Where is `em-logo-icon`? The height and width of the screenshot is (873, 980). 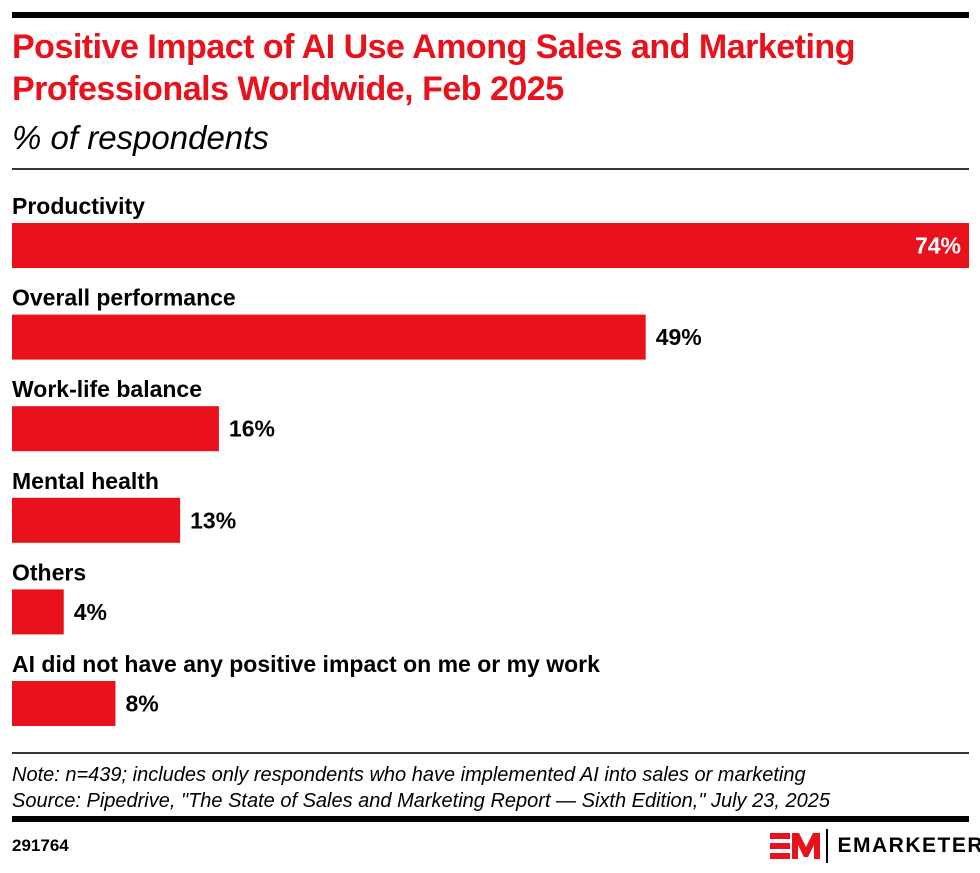
em-logo-icon is located at coordinates (795, 846).